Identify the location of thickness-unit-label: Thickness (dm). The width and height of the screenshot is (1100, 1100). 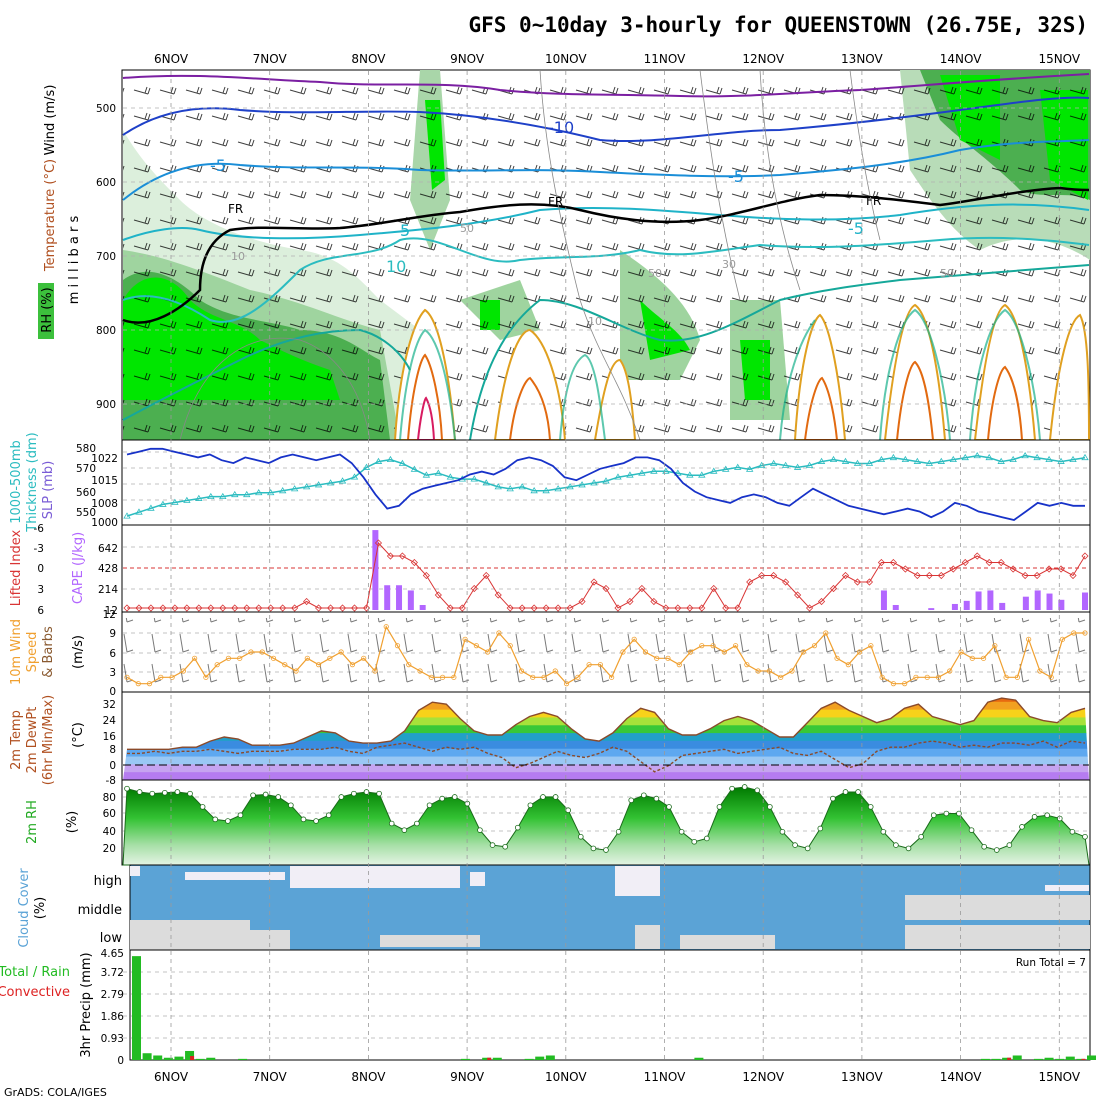
(32, 482).